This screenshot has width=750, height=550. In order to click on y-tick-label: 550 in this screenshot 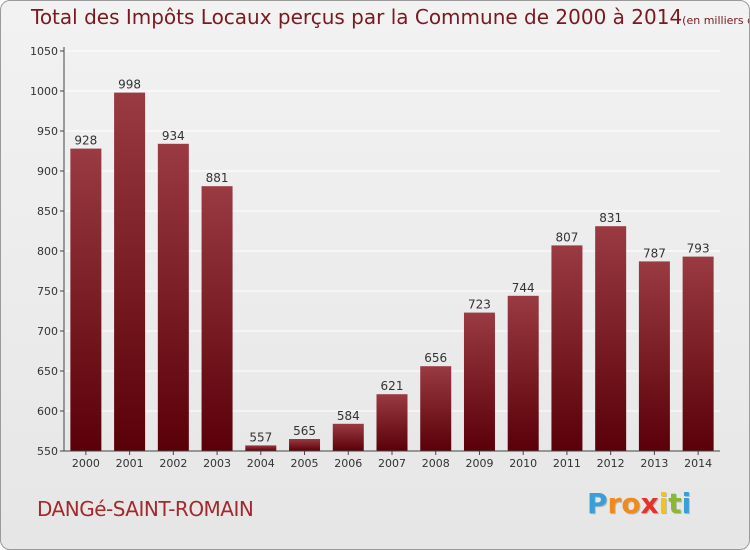, I will do `click(47, 451)`.